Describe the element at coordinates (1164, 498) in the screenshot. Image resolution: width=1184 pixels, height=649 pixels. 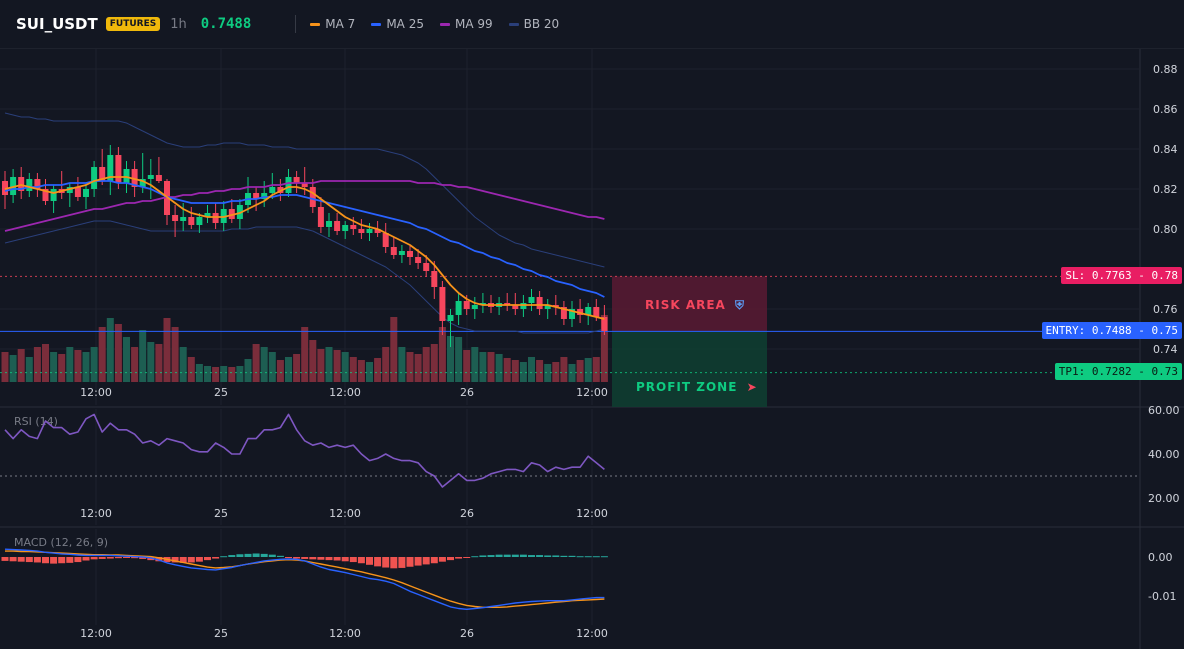
I see `rsi-tick-label: 20.00` at that location.